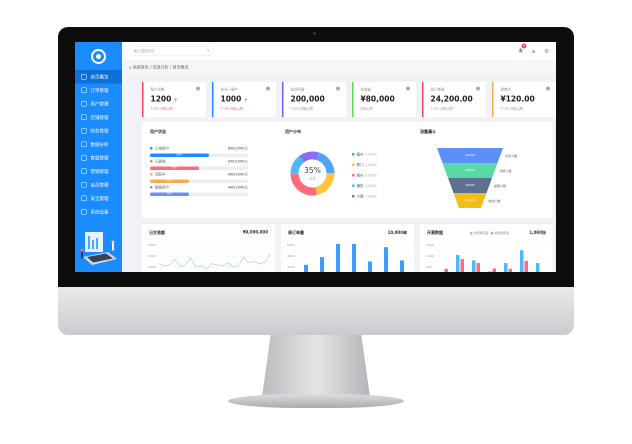 The image size is (632, 444). What do you see at coordinates (98, 104) in the screenshot?
I see `sidebar-item: 用户管理` at bounding box center [98, 104].